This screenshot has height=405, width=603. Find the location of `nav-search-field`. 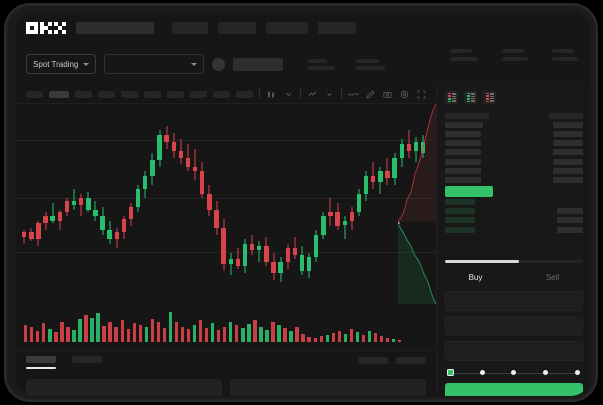

nav-search-field is located at coordinates (115, 28).